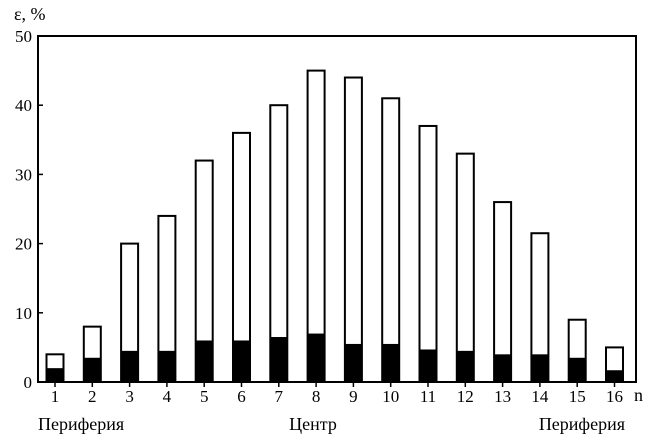  Describe the element at coordinates (577, 396) in the screenshot. I see `x-tick-label: 15` at that location.